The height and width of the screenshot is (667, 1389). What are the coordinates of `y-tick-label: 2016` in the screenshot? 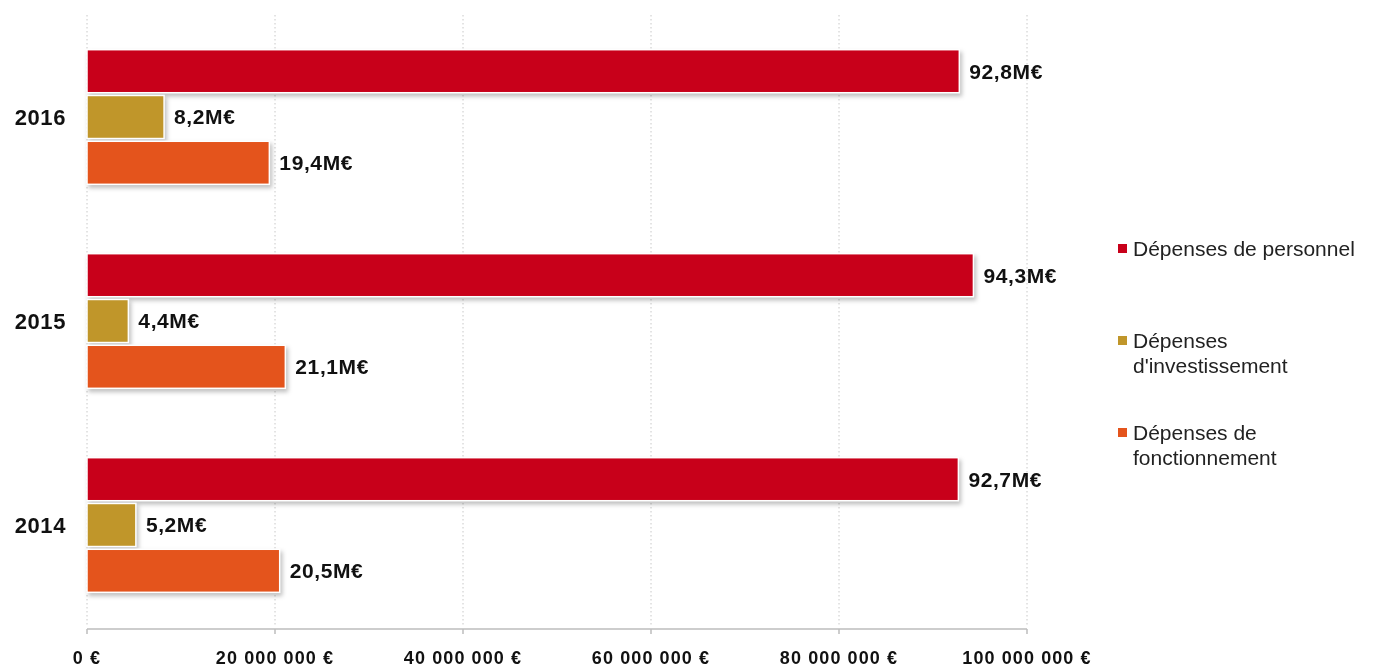 It's located at (40, 117).